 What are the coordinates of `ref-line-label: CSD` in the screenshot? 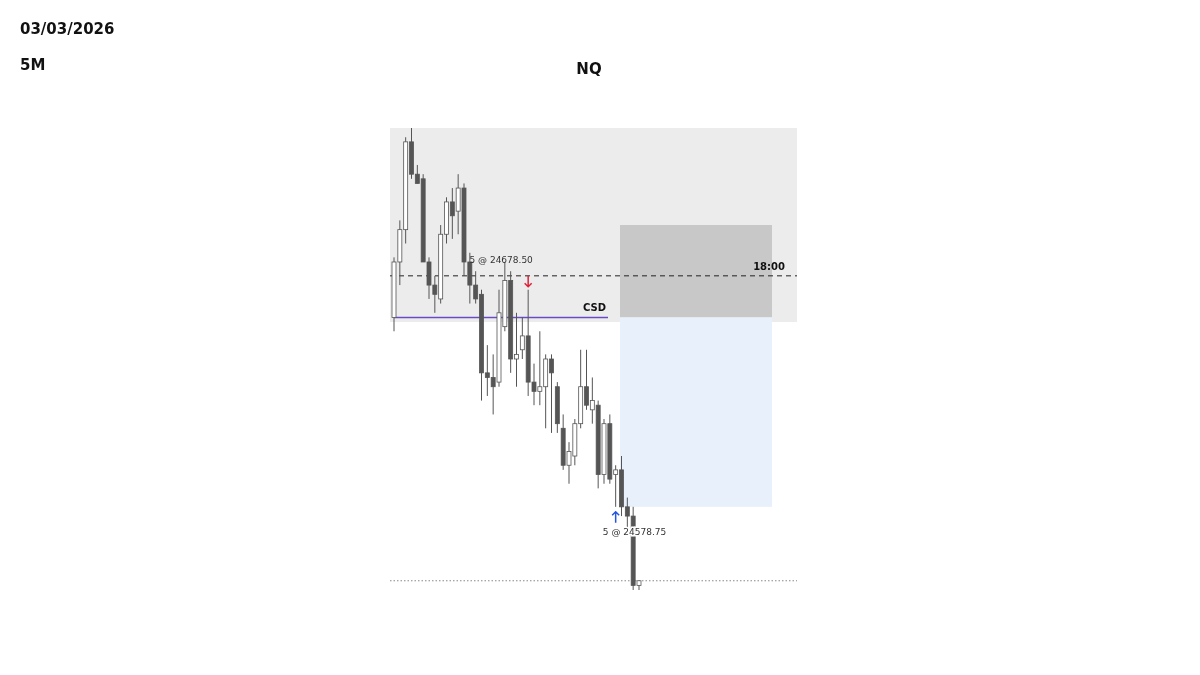 It's located at (594, 308).